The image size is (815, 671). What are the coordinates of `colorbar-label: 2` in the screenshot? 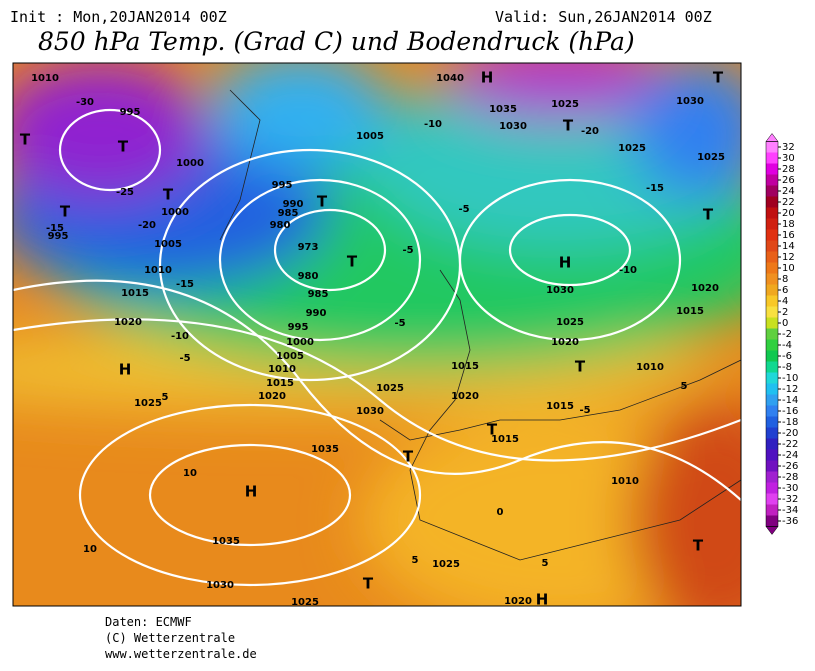 It's located at (785, 312).